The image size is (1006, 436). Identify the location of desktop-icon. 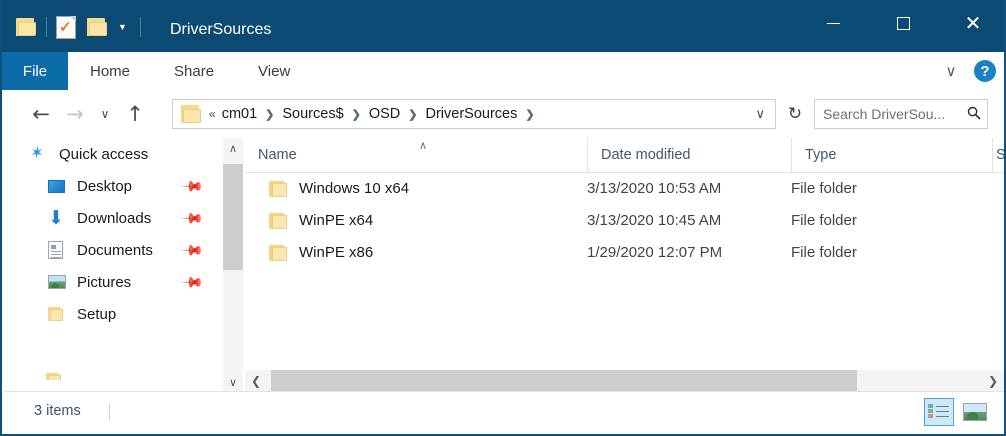
(58, 186).